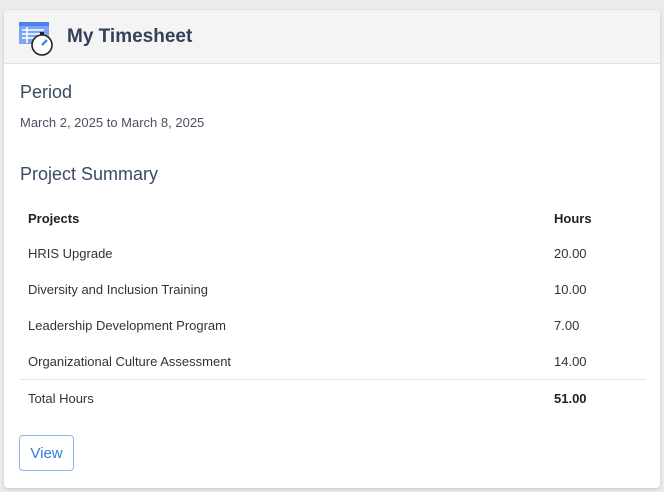 The height and width of the screenshot is (492, 664). What do you see at coordinates (130, 361) in the screenshot?
I see `project-name: Organizational Culture Assessment` at bounding box center [130, 361].